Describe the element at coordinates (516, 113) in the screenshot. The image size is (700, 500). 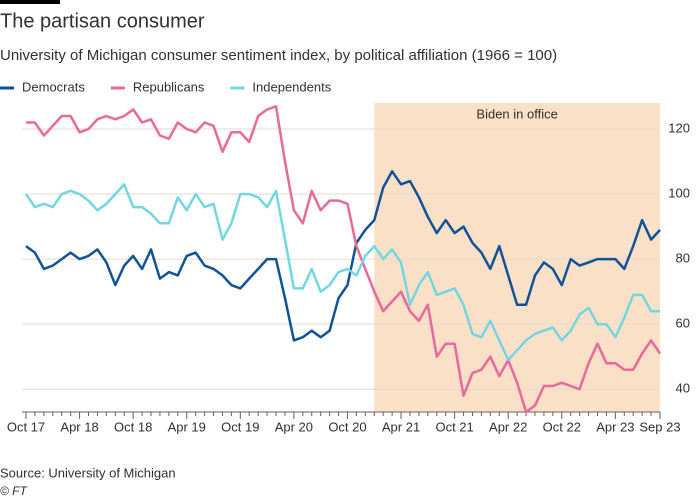
I see `highlight-label: Biden in office` at that location.